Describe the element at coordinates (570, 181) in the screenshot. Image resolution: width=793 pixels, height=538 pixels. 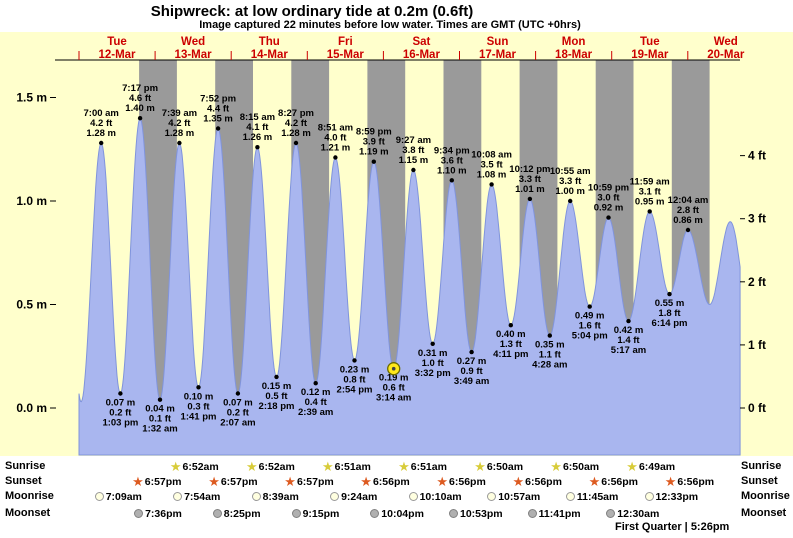
I see `high-tide-label: 10:55 am 3.3 ft 1.00 m` at that location.